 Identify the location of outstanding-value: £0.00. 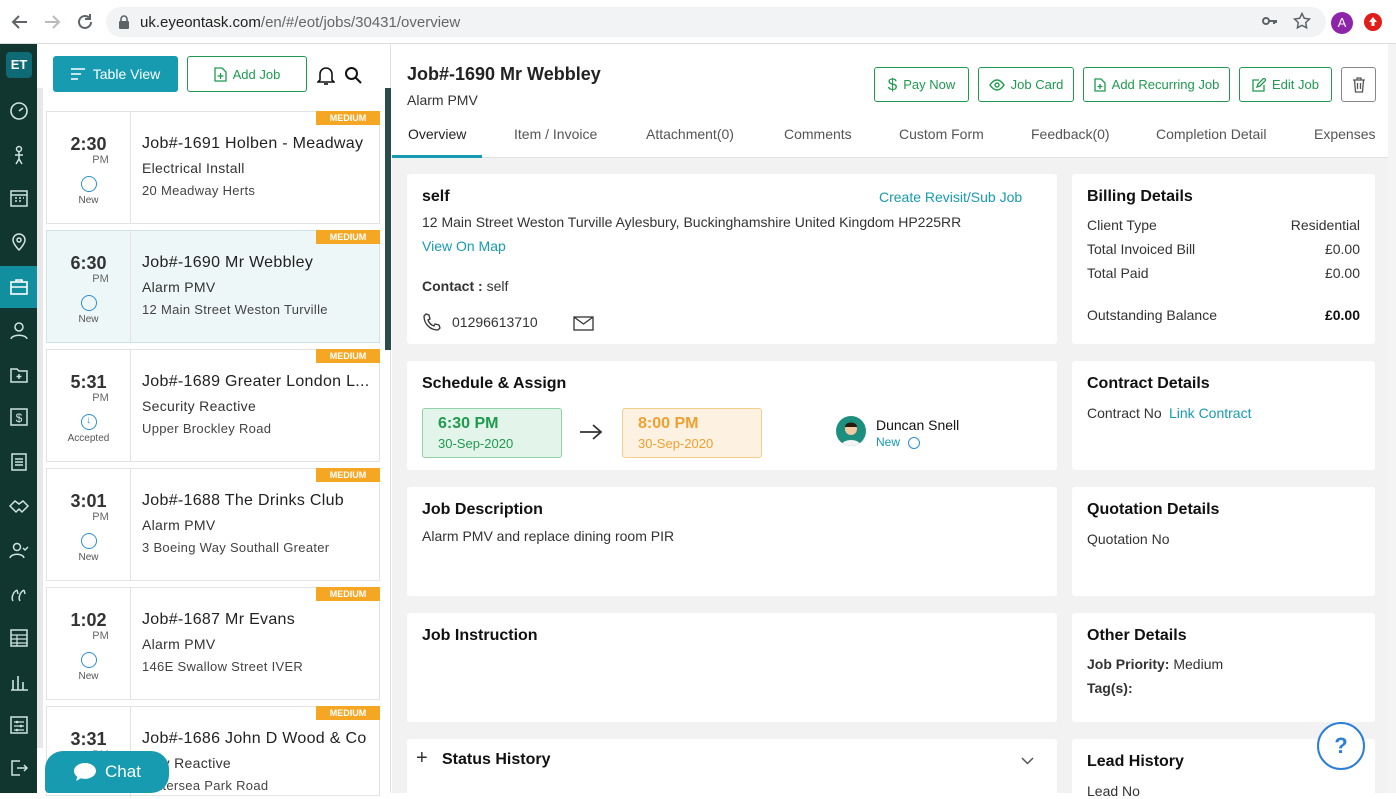
(1342, 315).